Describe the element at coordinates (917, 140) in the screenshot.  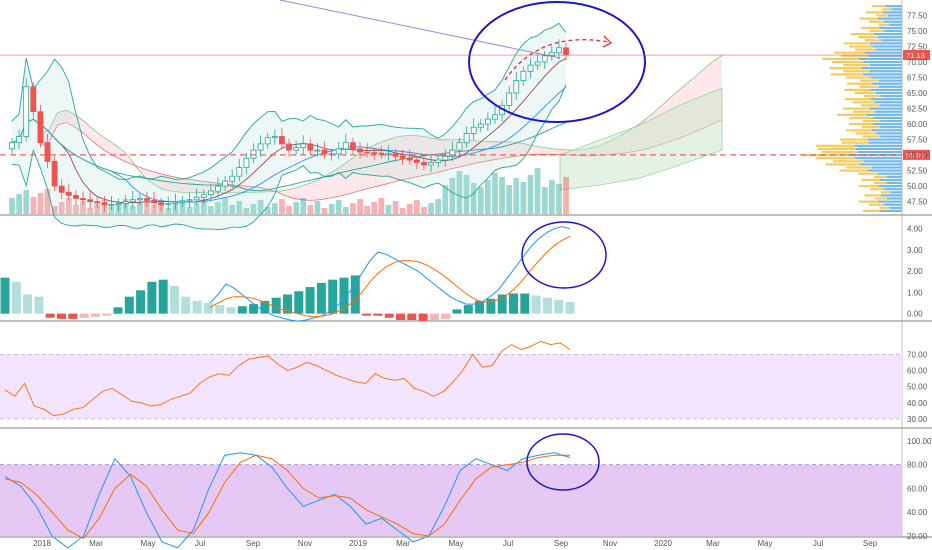
I see `price-axis-tick: 57.50` at that location.